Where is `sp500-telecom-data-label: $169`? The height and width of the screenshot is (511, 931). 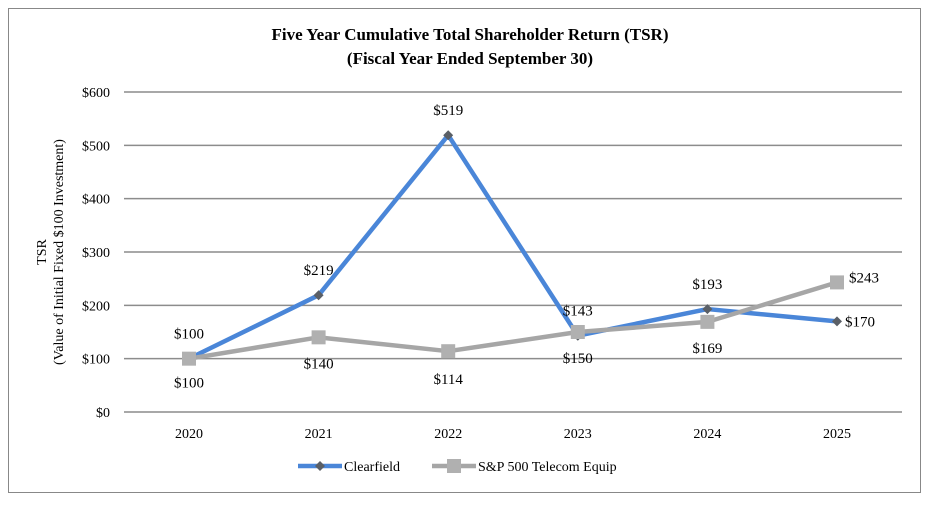 sp500-telecom-data-label: $169 is located at coordinates (707, 349).